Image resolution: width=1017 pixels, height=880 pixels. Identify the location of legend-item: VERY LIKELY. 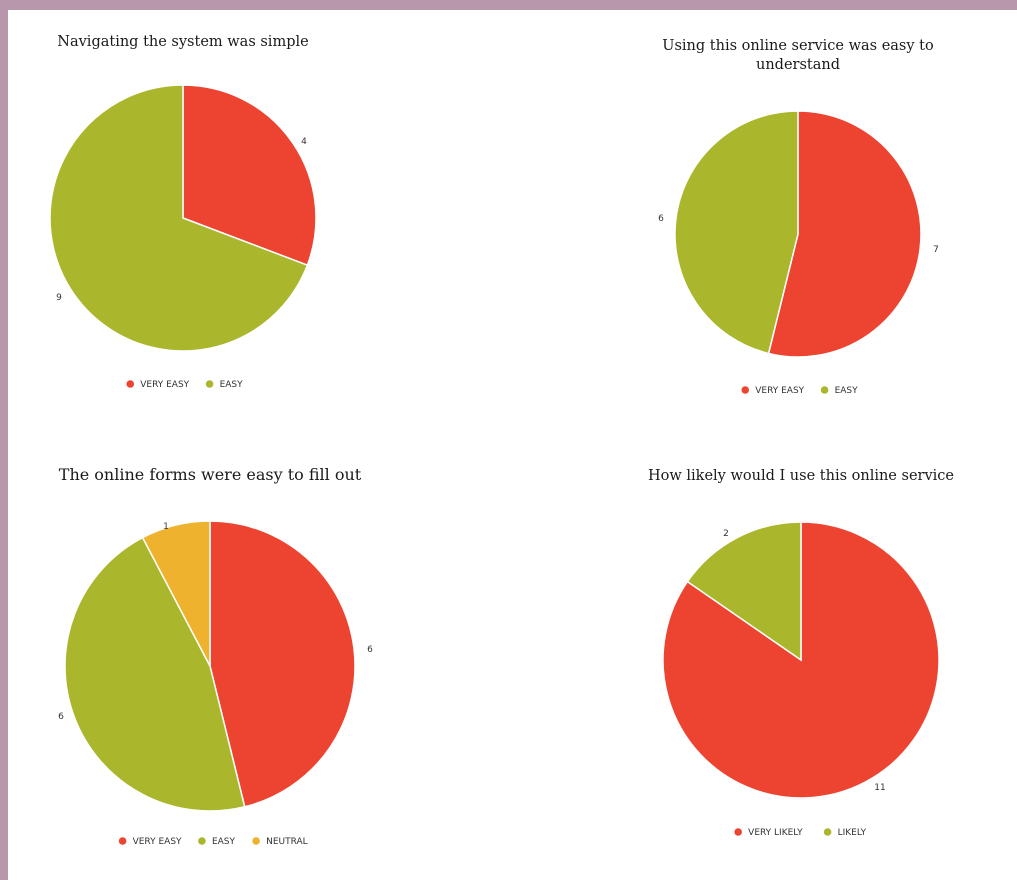
(768, 833).